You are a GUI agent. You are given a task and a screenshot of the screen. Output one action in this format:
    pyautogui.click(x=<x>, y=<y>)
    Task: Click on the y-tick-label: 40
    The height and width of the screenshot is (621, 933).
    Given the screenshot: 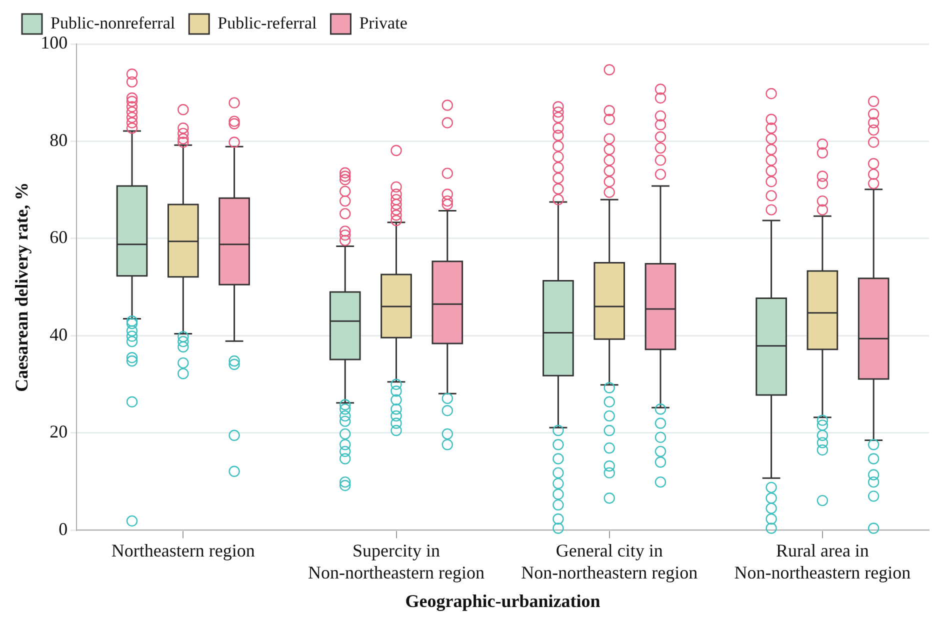 What is the action you would take?
    pyautogui.click(x=59, y=334)
    